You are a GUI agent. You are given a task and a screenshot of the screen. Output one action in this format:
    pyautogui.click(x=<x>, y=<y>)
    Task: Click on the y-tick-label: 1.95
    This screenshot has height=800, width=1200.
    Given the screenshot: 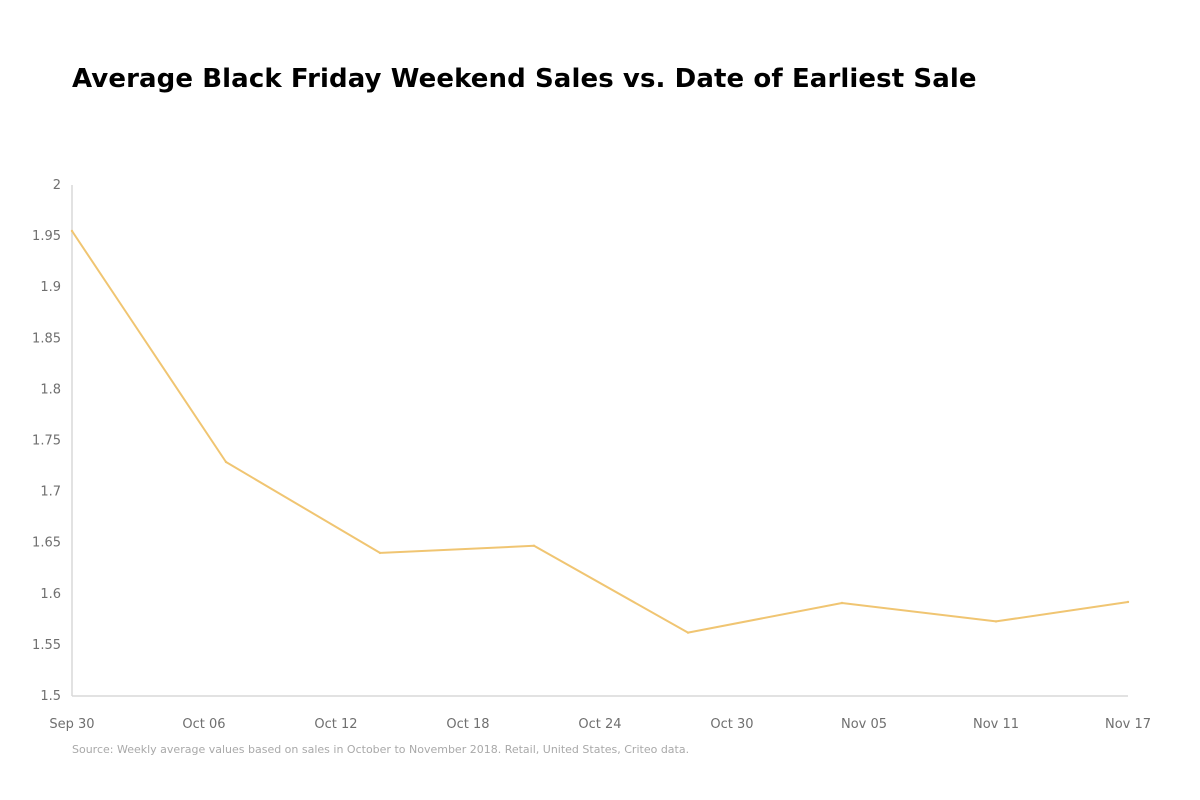 What is the action you would take?
    pyautogui.click(x=46, y=236)
    